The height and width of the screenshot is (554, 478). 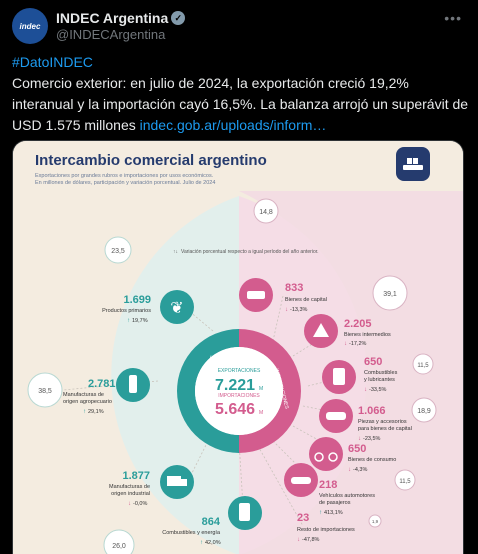 What do you see at coordinates (130, 494) in the screenshot?
I see `export-label-2: origen industrial` at bounding box center [130, 494].